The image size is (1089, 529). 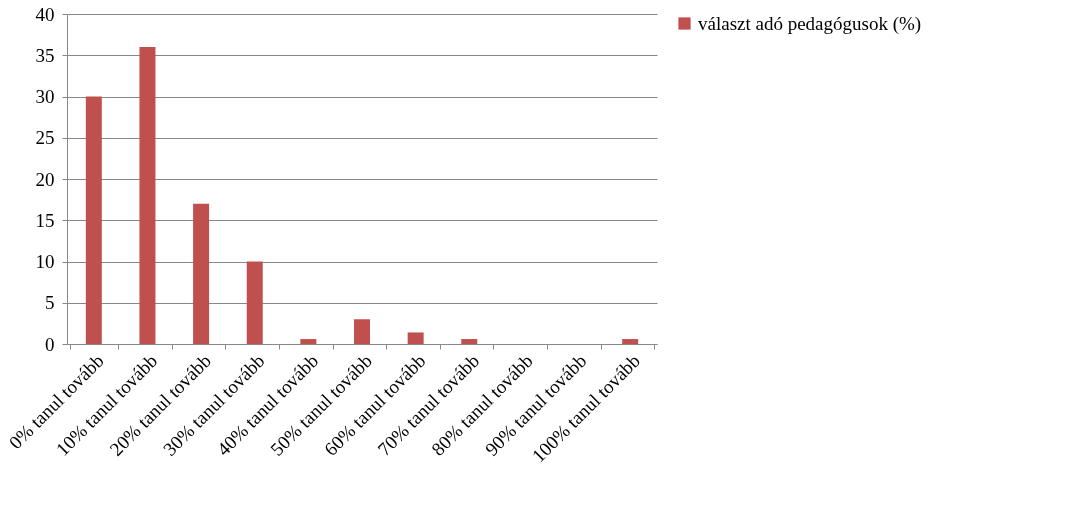 I want to click on y-tick-label: 25, so click(x=45, y=138).